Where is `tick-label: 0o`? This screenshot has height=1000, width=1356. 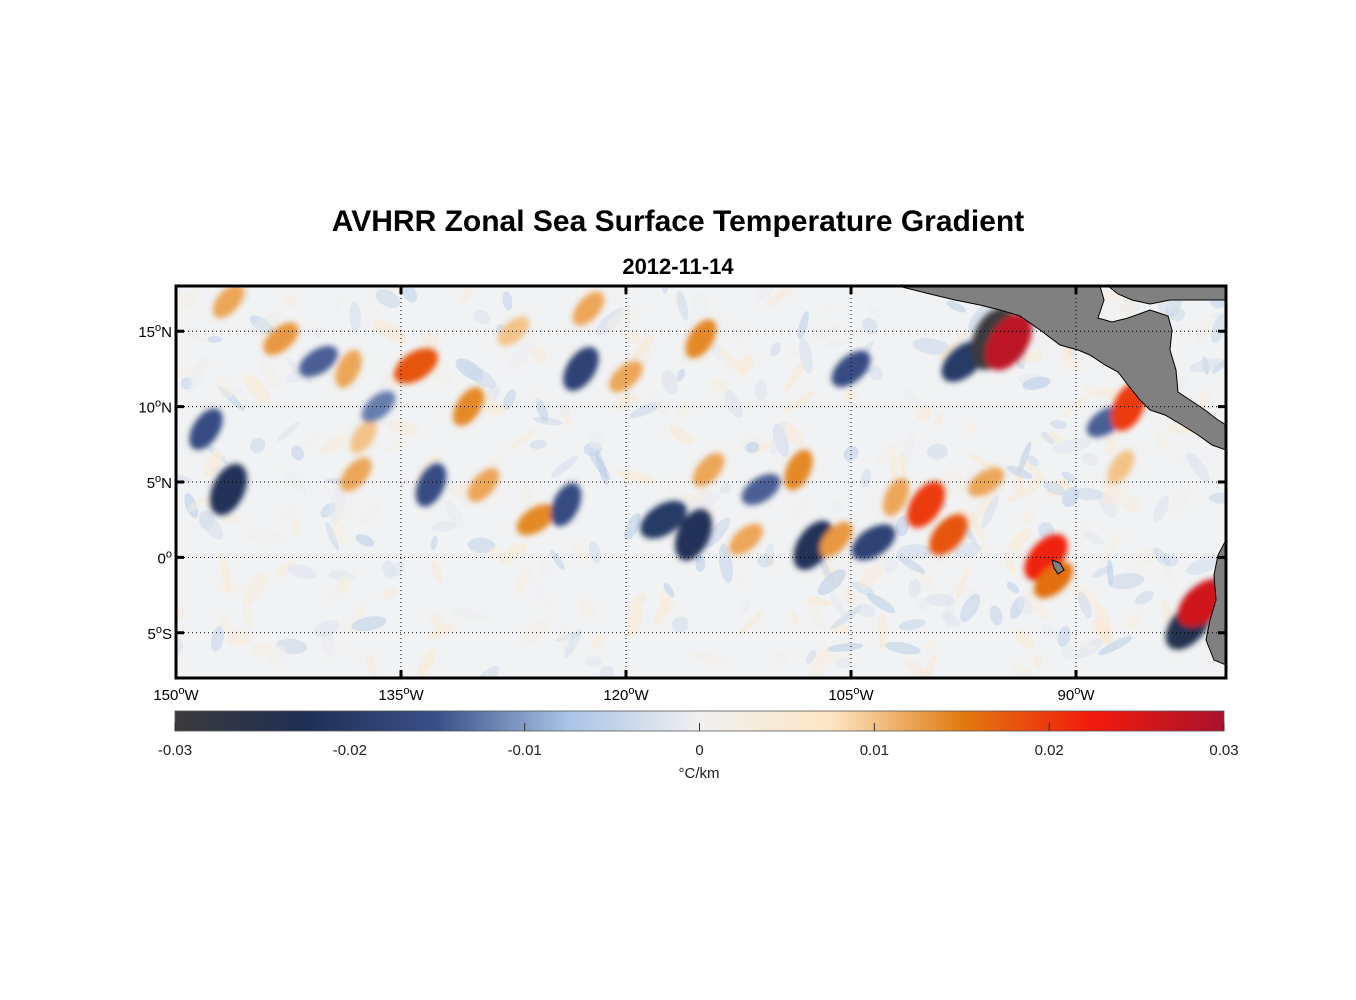
tick-label: 0o is located at coordinates (165, 557).